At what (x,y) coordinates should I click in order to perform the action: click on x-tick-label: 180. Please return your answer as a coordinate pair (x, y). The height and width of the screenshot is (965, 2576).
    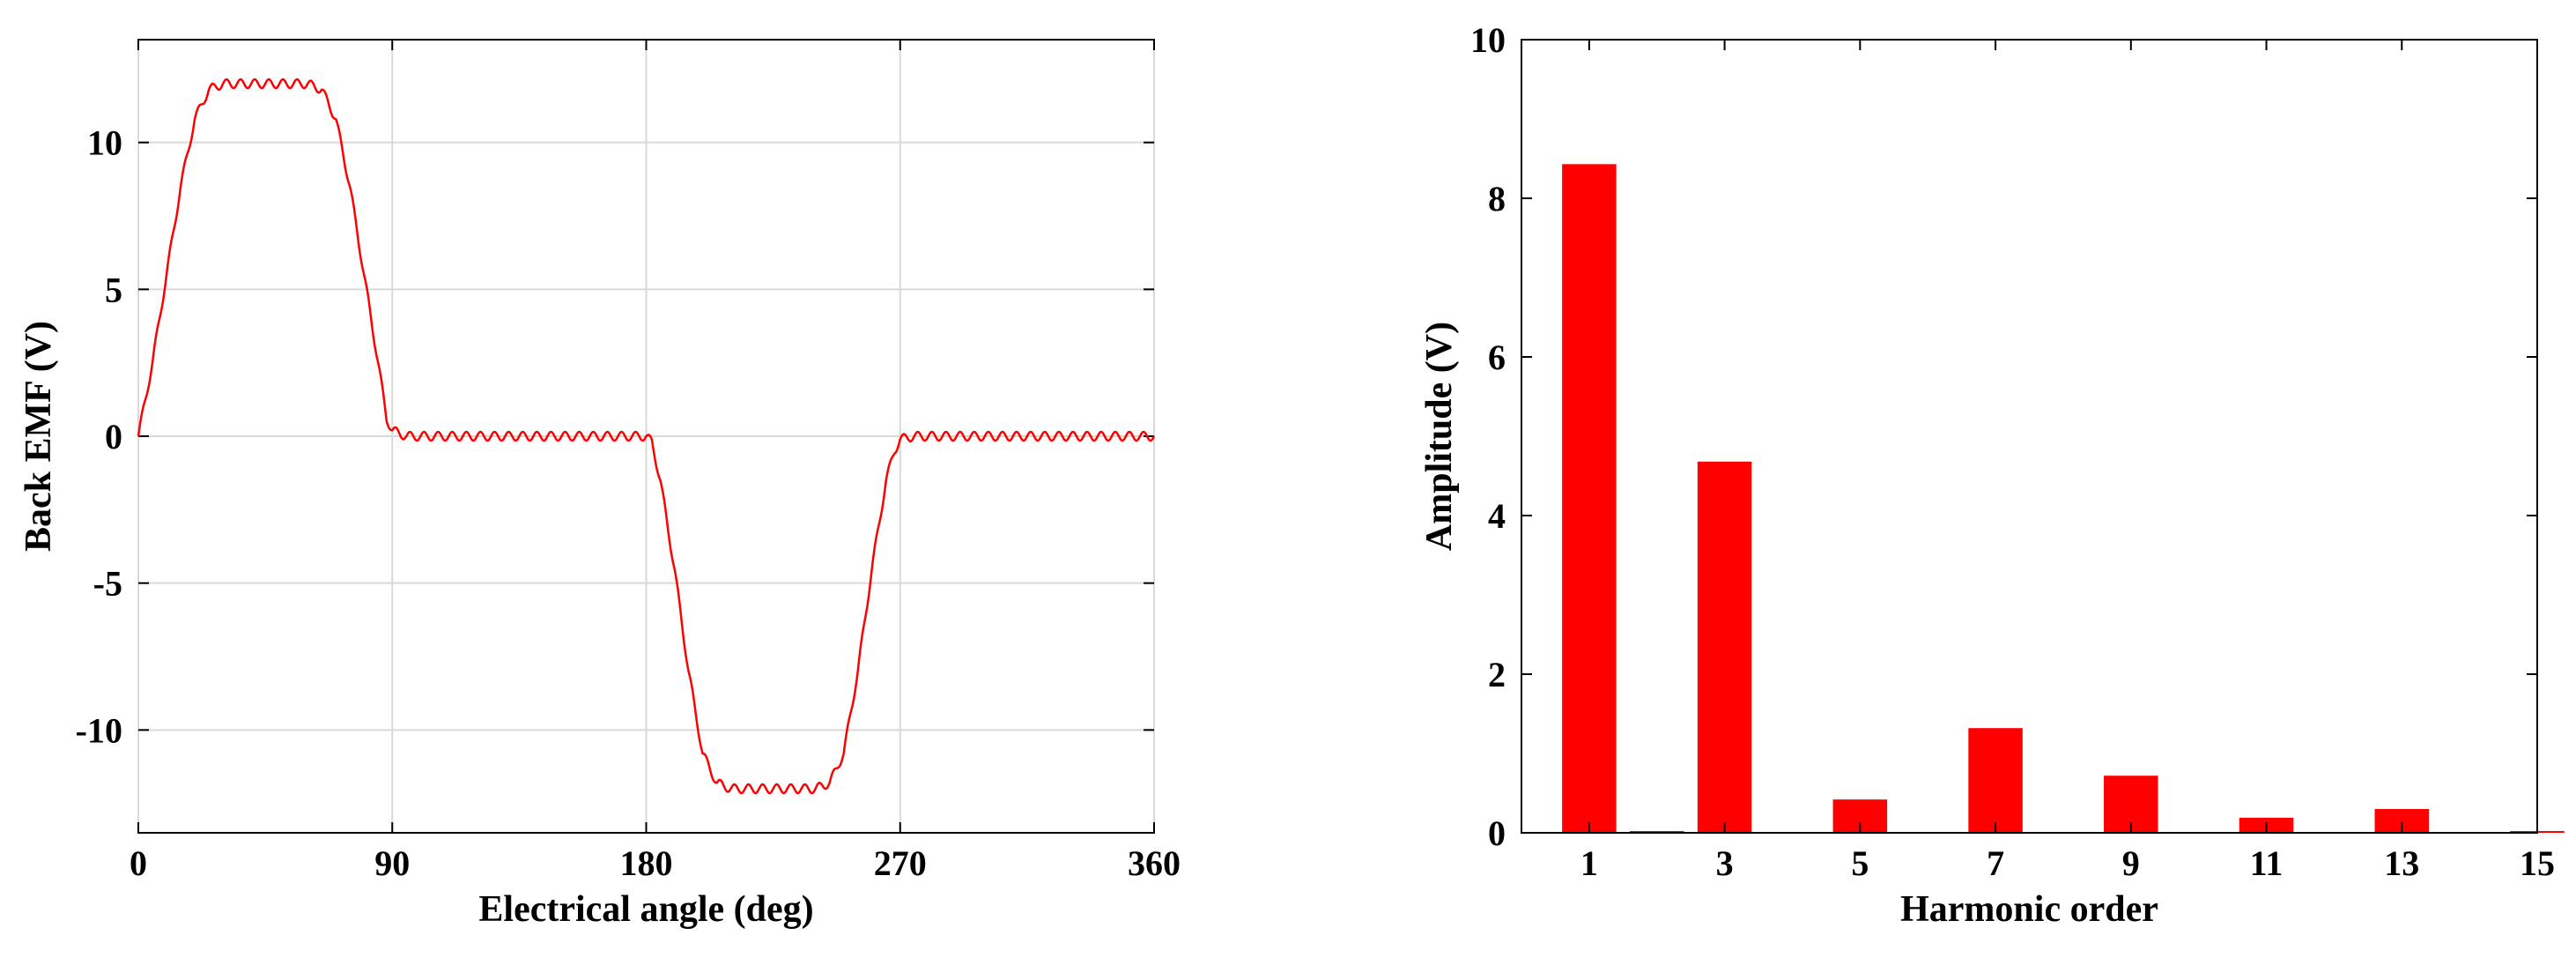
    Looking at the image, I should click on (646, 863).